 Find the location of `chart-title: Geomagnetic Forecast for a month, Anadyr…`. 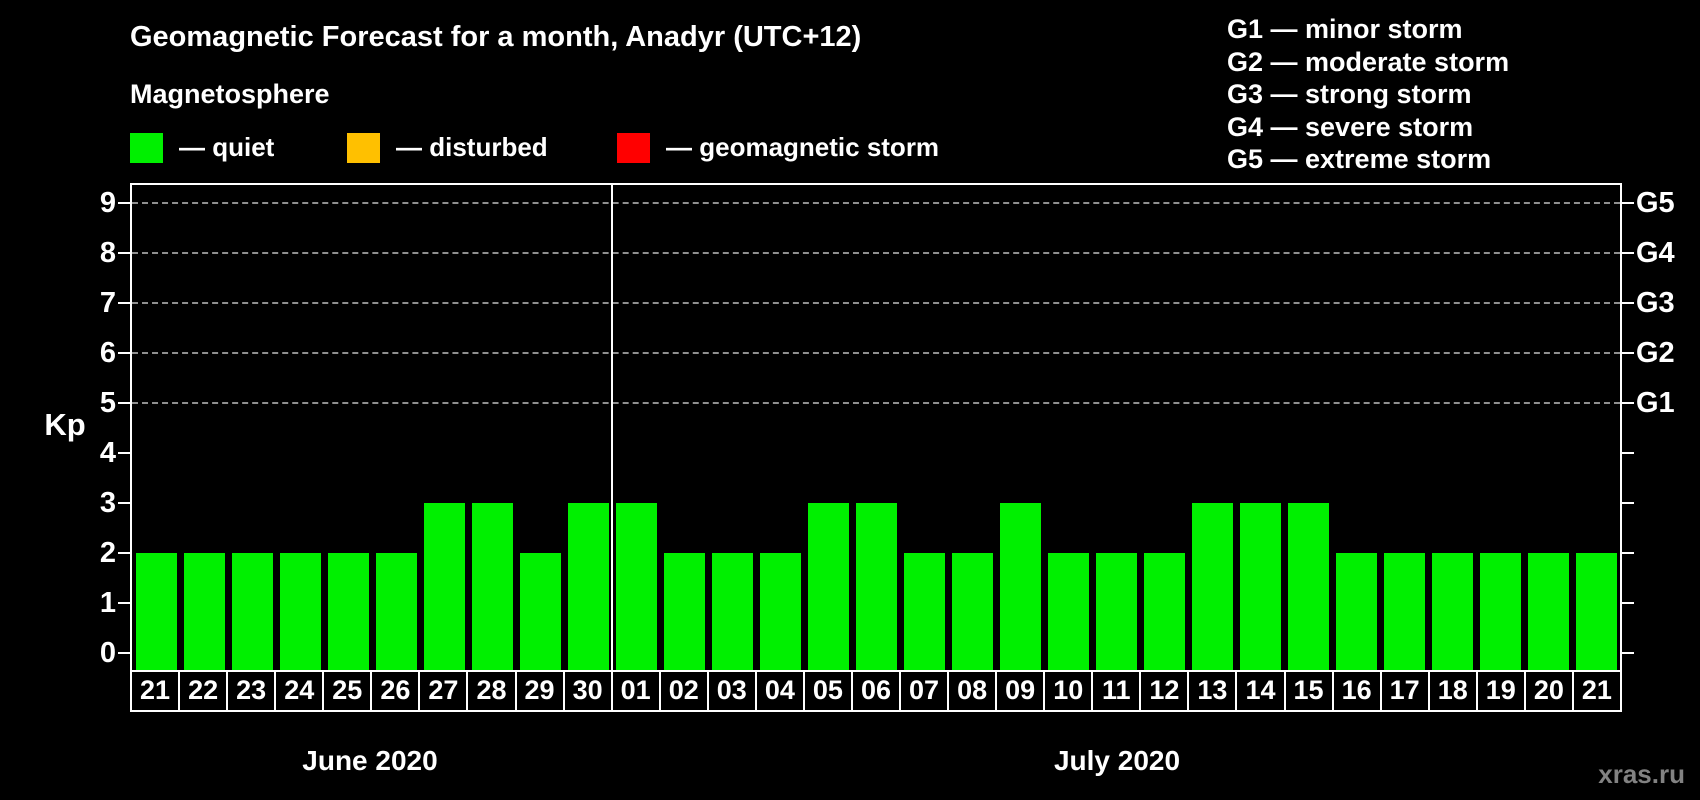

chart-title: Geomagnetic Forecast for a month, Anadyr… is located at coordinates (496, 37).